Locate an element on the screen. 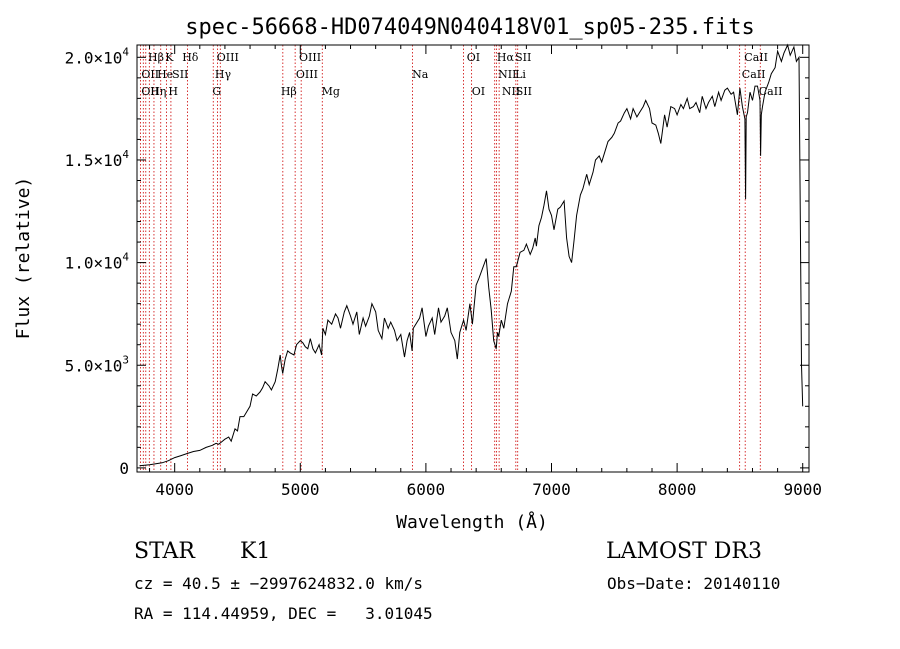 The height and width of the screenshot is (649, 900). marker-label: Li is located at coordinates (520, 74).